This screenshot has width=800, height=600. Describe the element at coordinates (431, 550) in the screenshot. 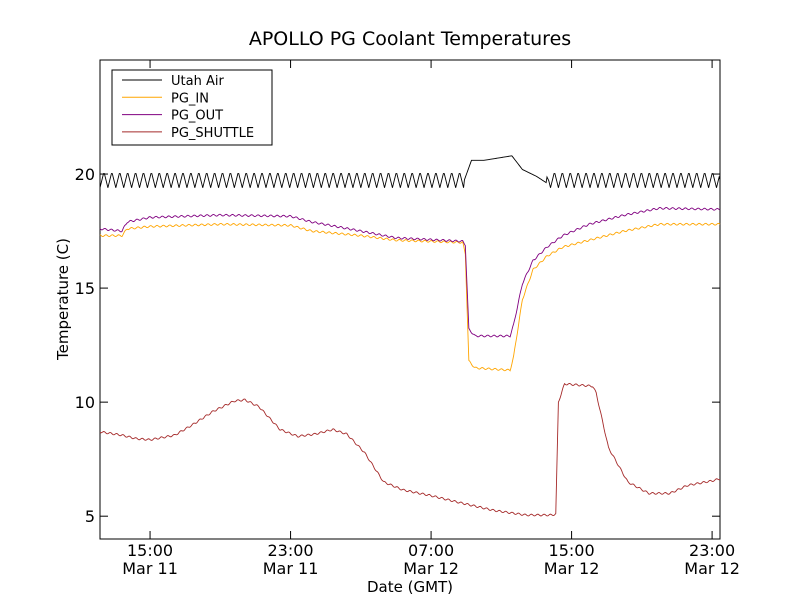

I see `x-tick-time-label: 07:00` at that location.